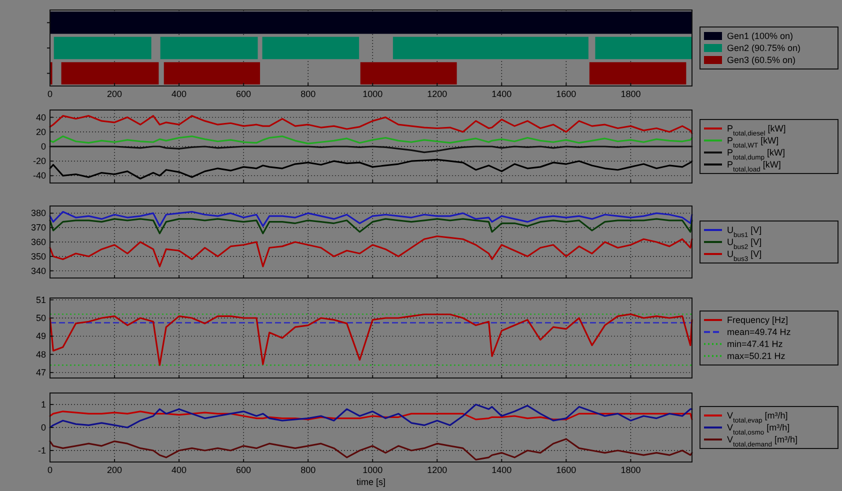 Image resolution: width=842 pixels, height=491 pixels. What do you see at coordinates (756, 154) in the screenshot?
I see `legend-label: P$_{total,dump}$ [kW]` at bounding box center [756, 154].